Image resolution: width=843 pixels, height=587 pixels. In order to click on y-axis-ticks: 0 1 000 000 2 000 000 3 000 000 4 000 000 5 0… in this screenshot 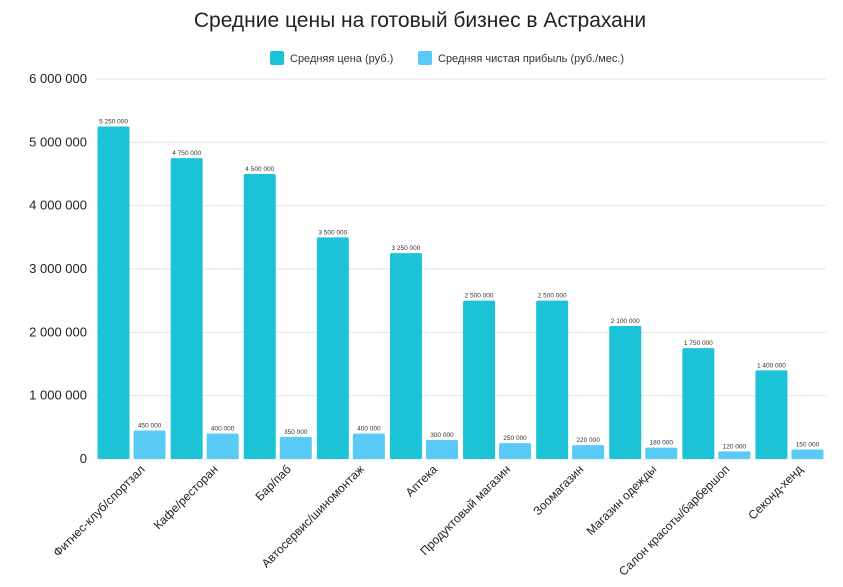, I will do `click(58, 268)`.